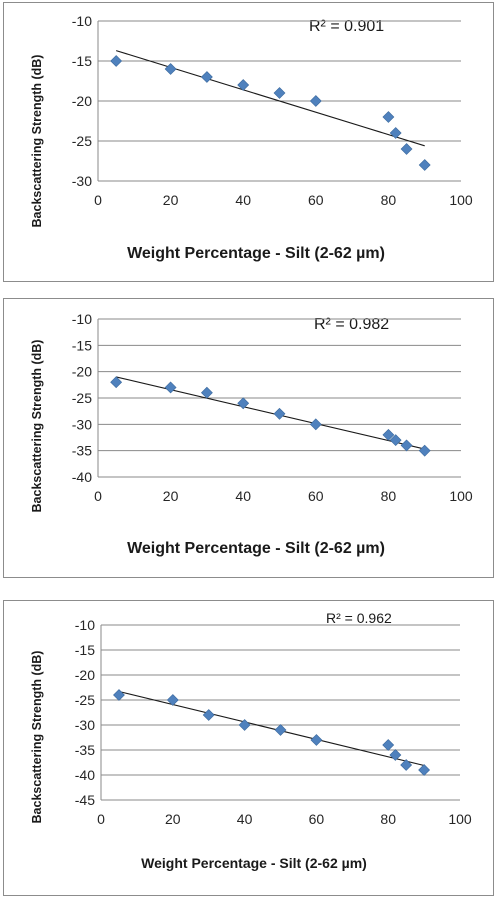 The height and width of the screenshot is (902, 500). Describe the element at coordinates (346, 26) in the screenshot. I see `r-squared-annotation: R² = 0.901` at that location.